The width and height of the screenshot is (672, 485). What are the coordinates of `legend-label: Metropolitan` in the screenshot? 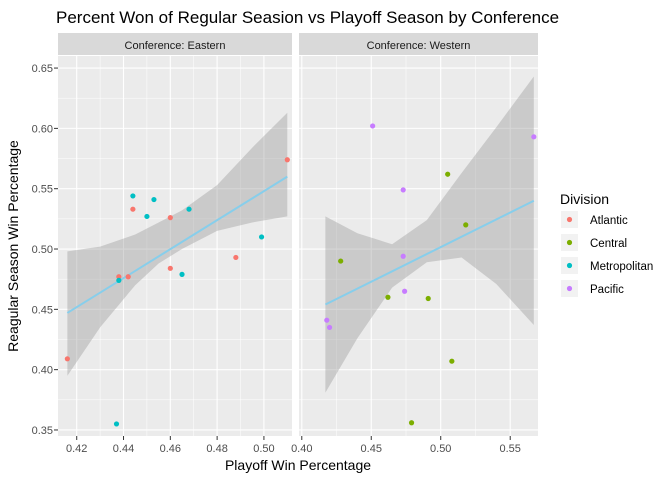 It's located at (621, 267).